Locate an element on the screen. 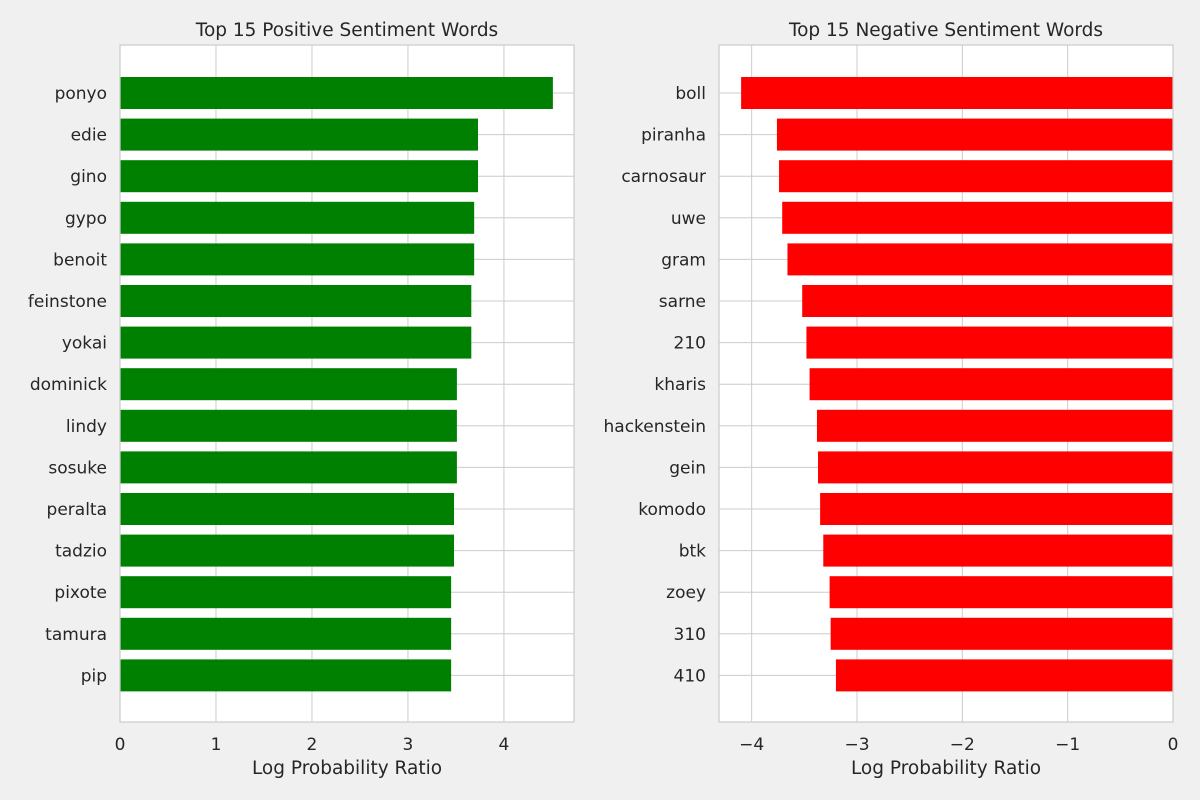 The height and width of the screenshot is (800, 1200). y-tick-label: gein is located at coordinates (687, 468).